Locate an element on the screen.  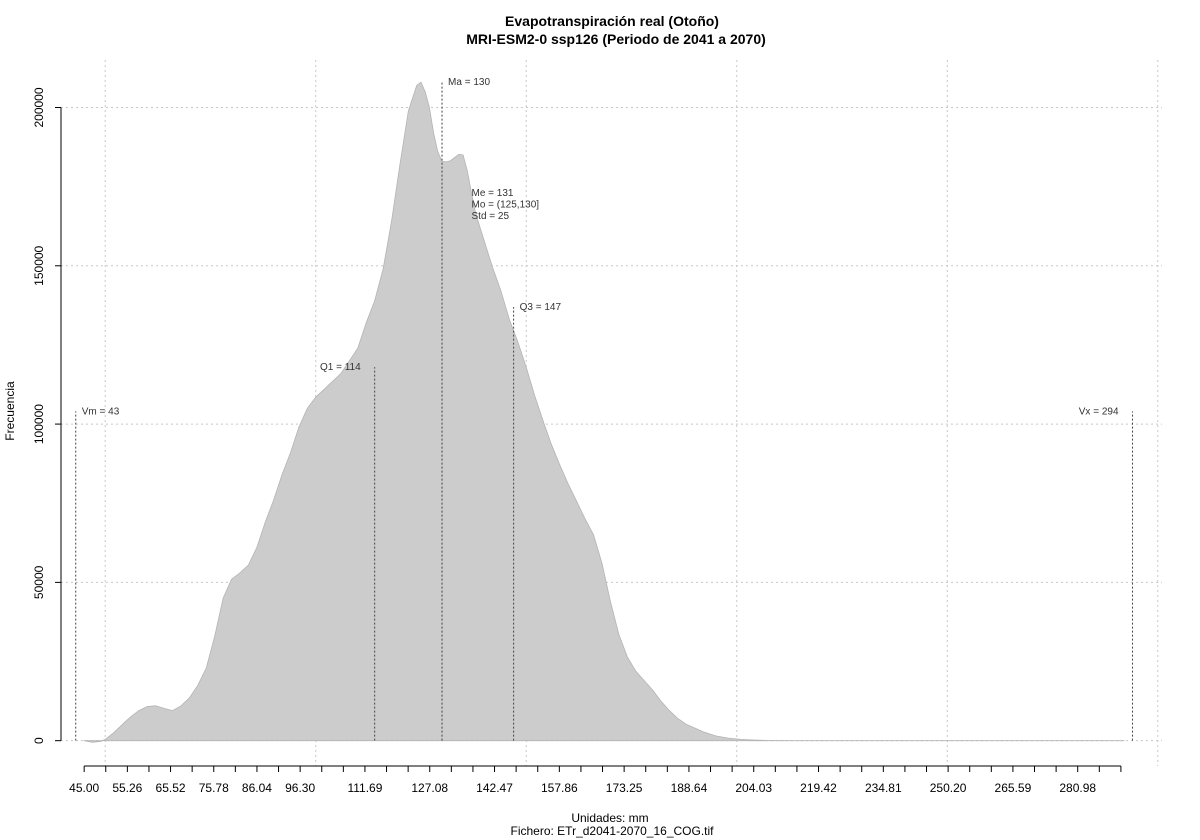
x-tick-label: 127.08 is located at coordinates (429, 788).